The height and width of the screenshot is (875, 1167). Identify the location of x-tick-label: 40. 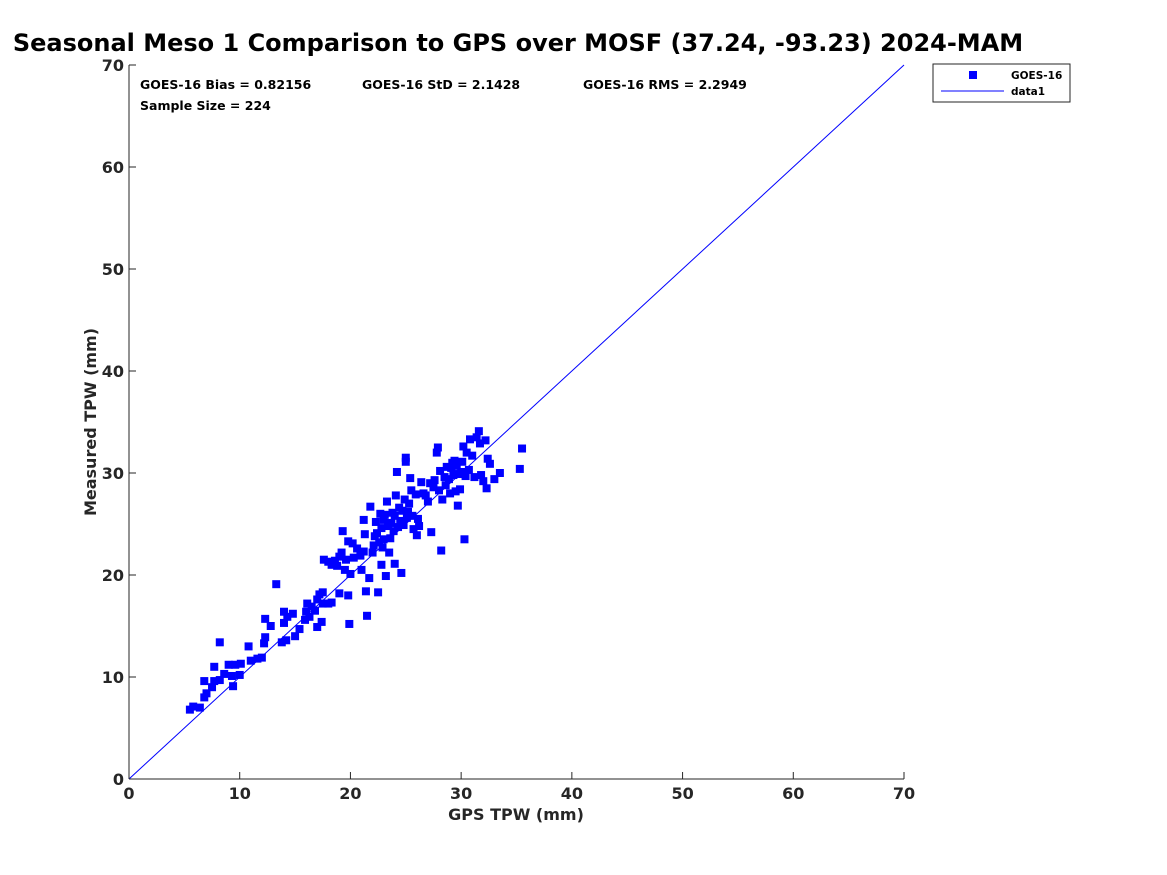
(572, 793).